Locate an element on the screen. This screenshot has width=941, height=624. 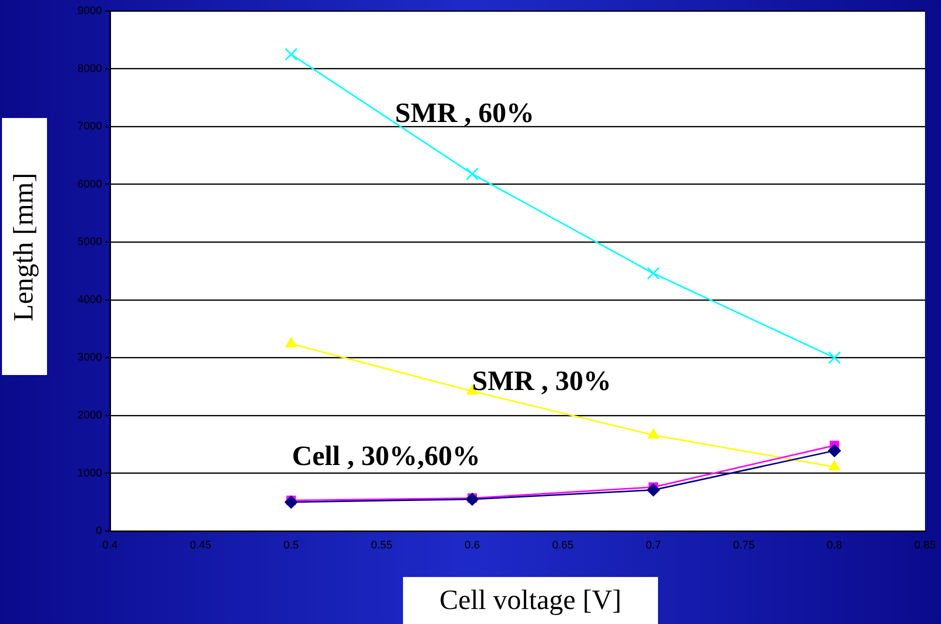
y-tick-label: 7000 is located at coordinates (90, 126).